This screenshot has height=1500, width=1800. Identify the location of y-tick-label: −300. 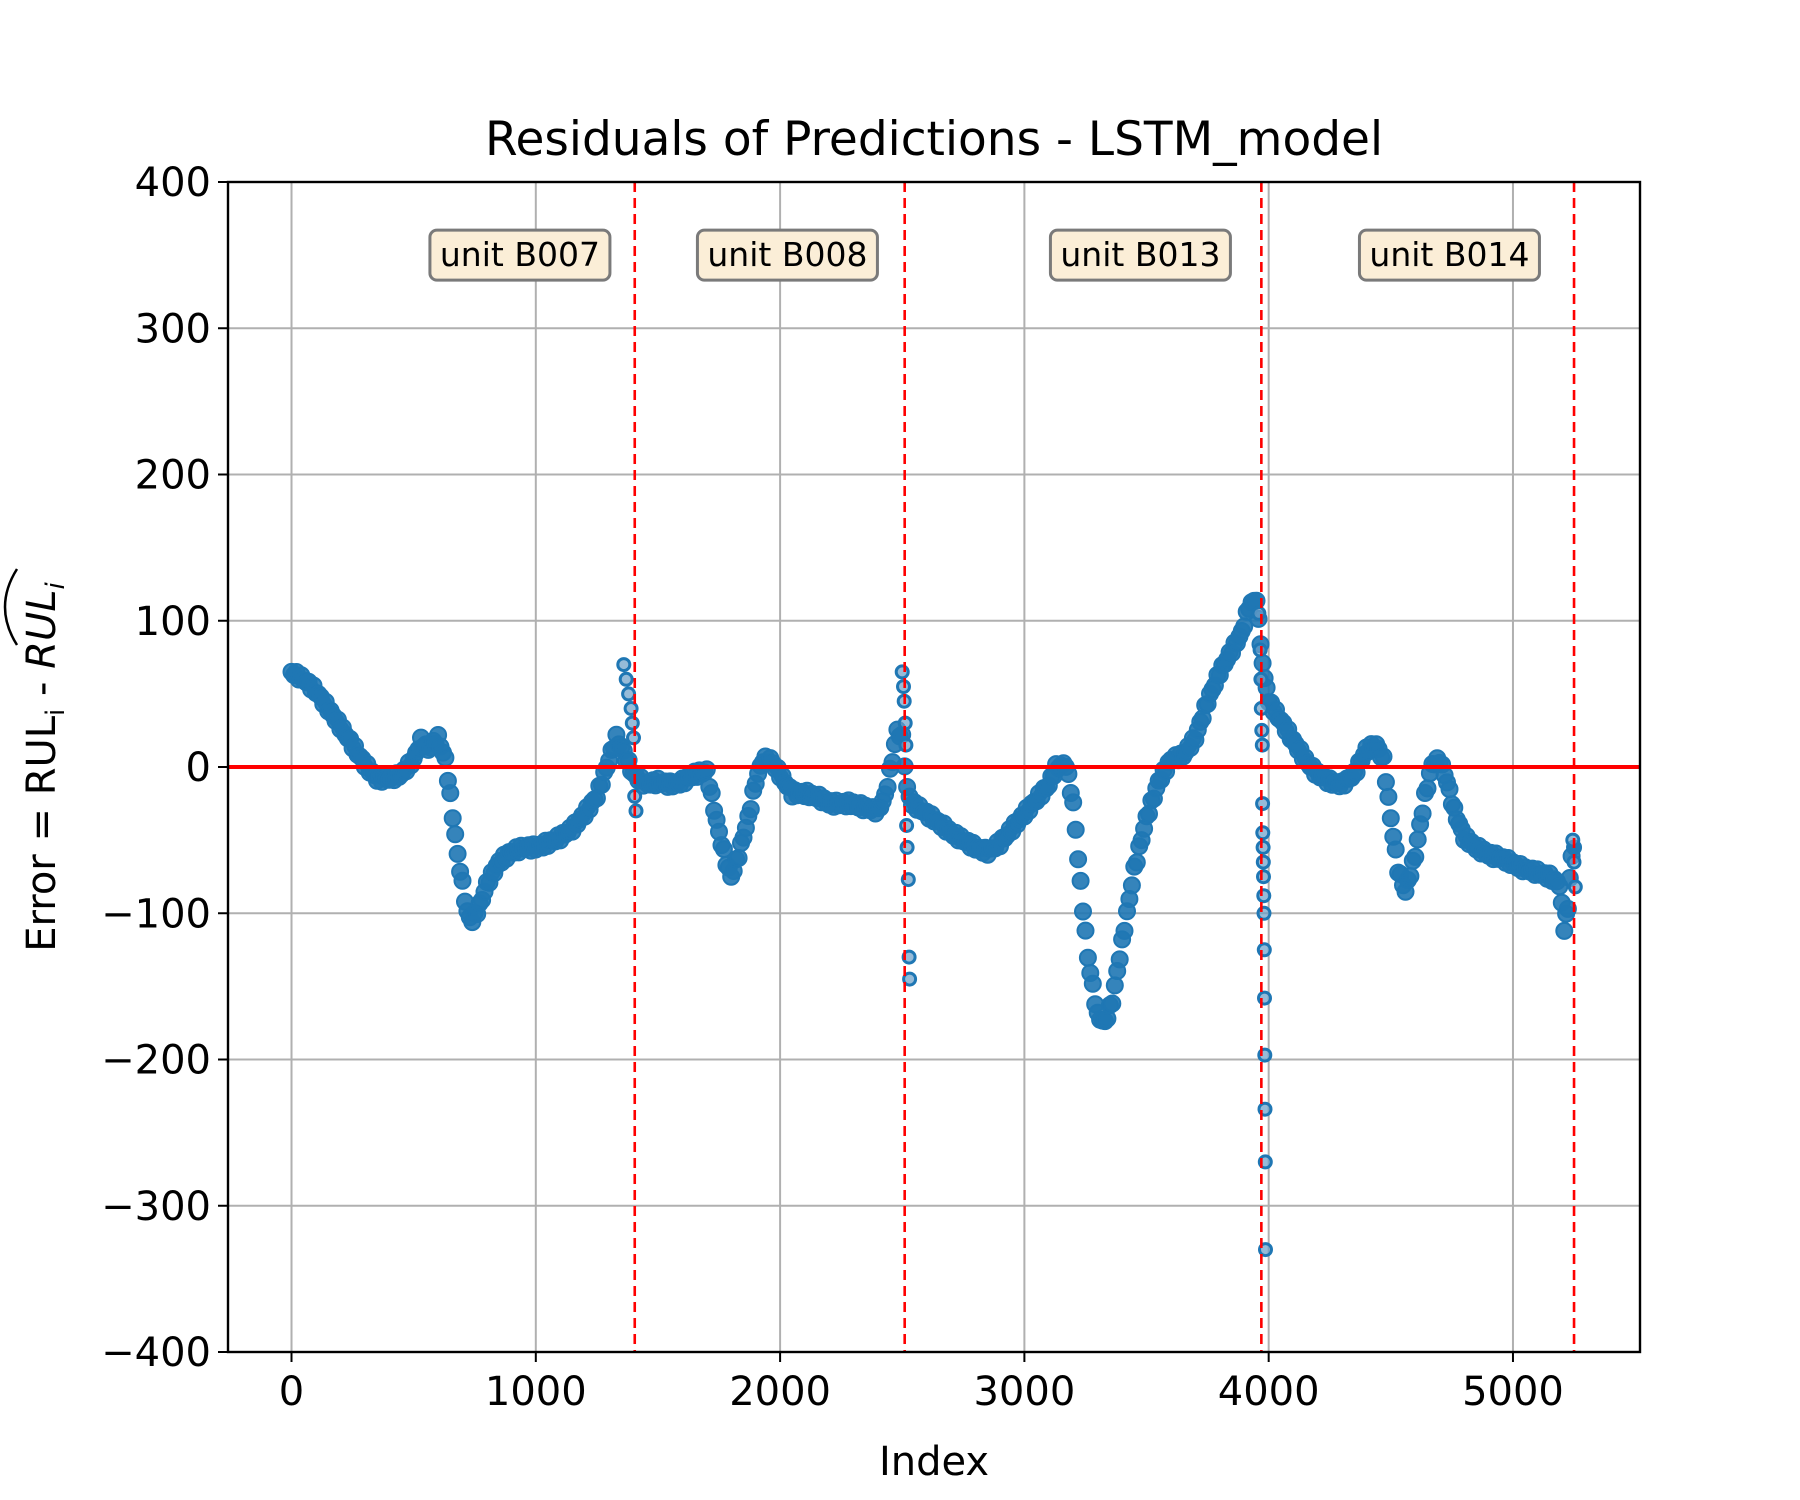
(156, 1207).